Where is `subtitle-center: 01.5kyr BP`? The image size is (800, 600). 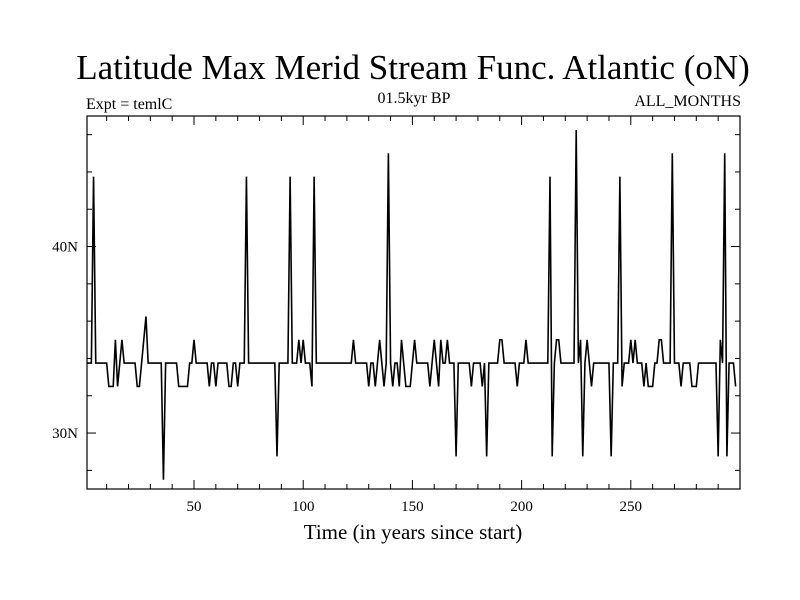 subtitle-center: 01.5kyr BP is located at coordinates (414, 98).